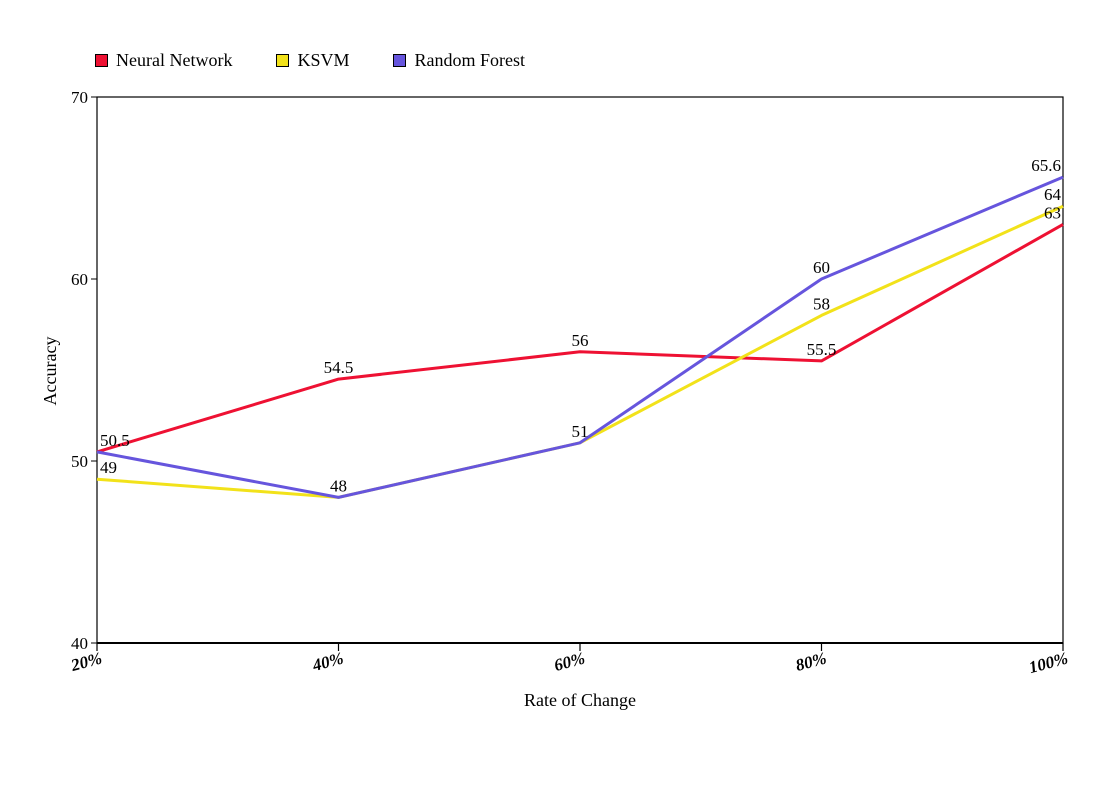  Describe the element at coordinates (1046, 165) in the screenshot. I see `data-label: 65.6` at that location.